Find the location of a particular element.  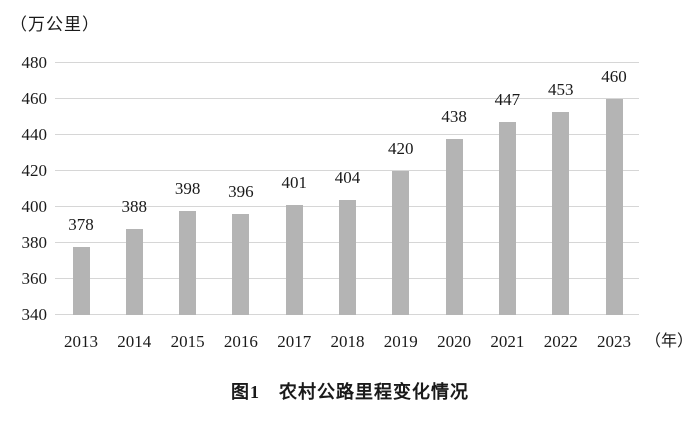

bar-value-label: 438 is located at coordinates (454, 116).